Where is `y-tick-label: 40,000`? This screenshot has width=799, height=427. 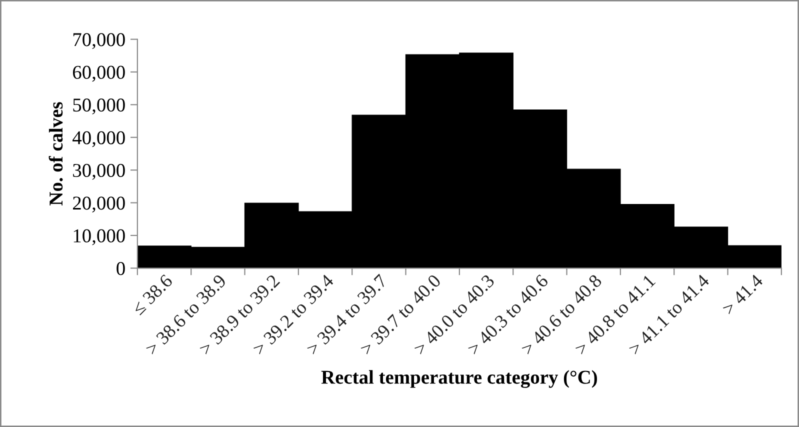
y-tick-label: 40,000 is located at coordinates (98, 139).